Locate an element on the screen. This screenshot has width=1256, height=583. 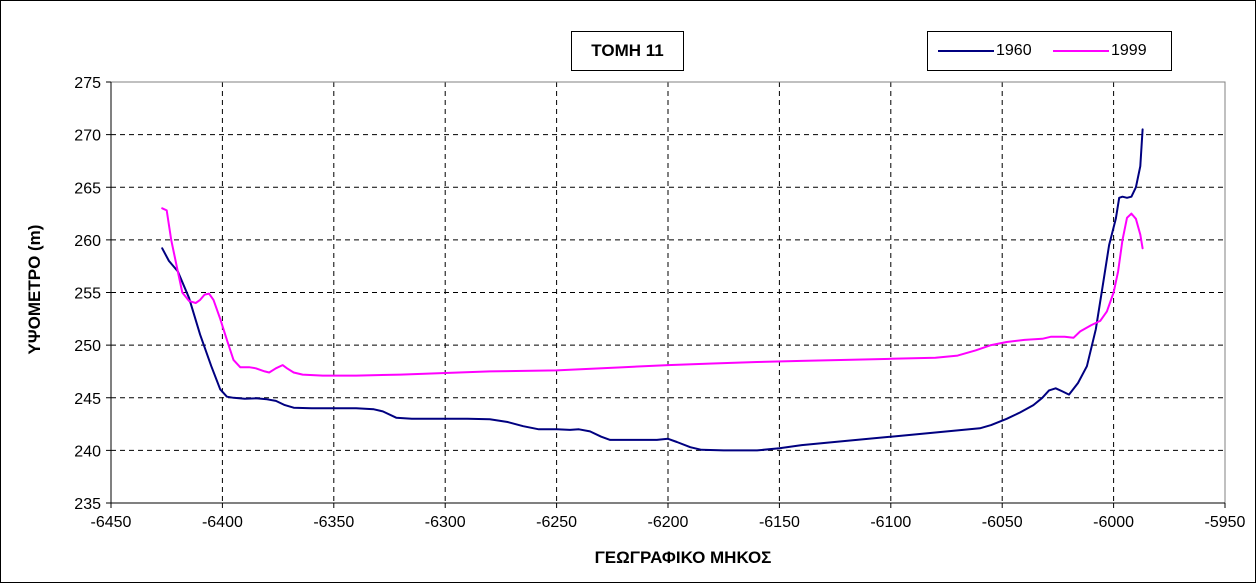
x-axis-title: ΓΕΩΓΡΑΦΙΚΟ ΜΗΚΟΣ is located at coordinates (683, 557).